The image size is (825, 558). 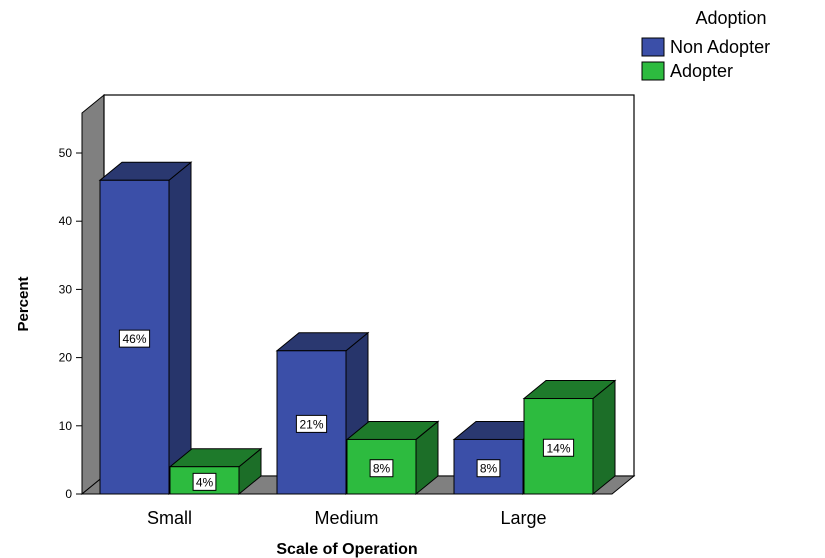 I want to click on data-label-text: 14%, so click(x=558, y=448).